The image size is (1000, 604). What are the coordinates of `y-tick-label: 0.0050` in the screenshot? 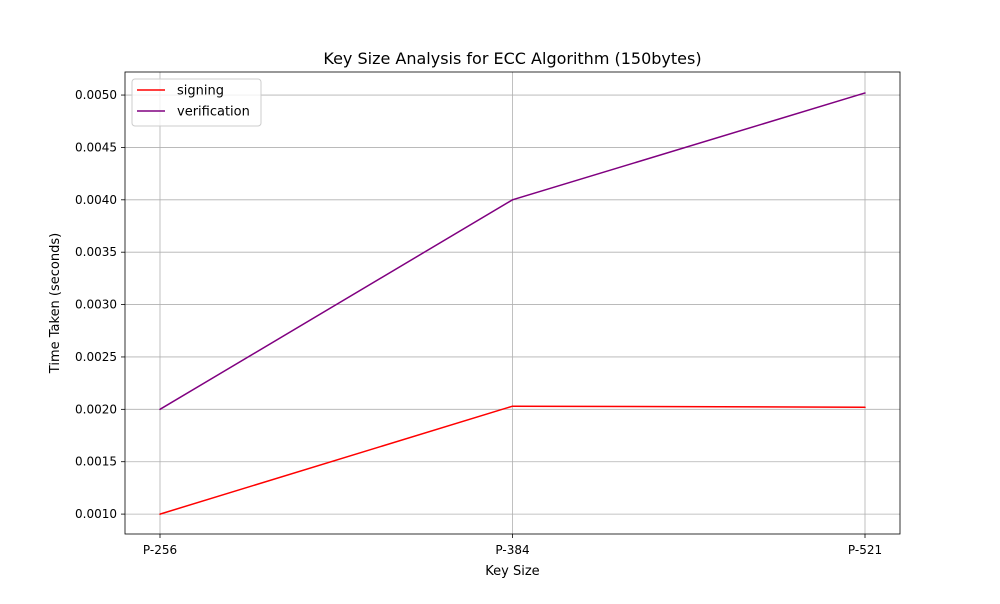 It's located at (96, 95).